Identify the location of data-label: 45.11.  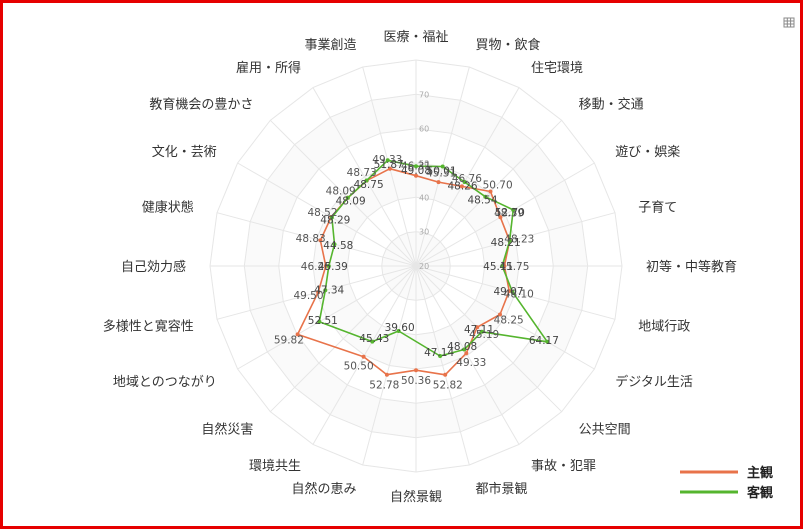
(498, 267).